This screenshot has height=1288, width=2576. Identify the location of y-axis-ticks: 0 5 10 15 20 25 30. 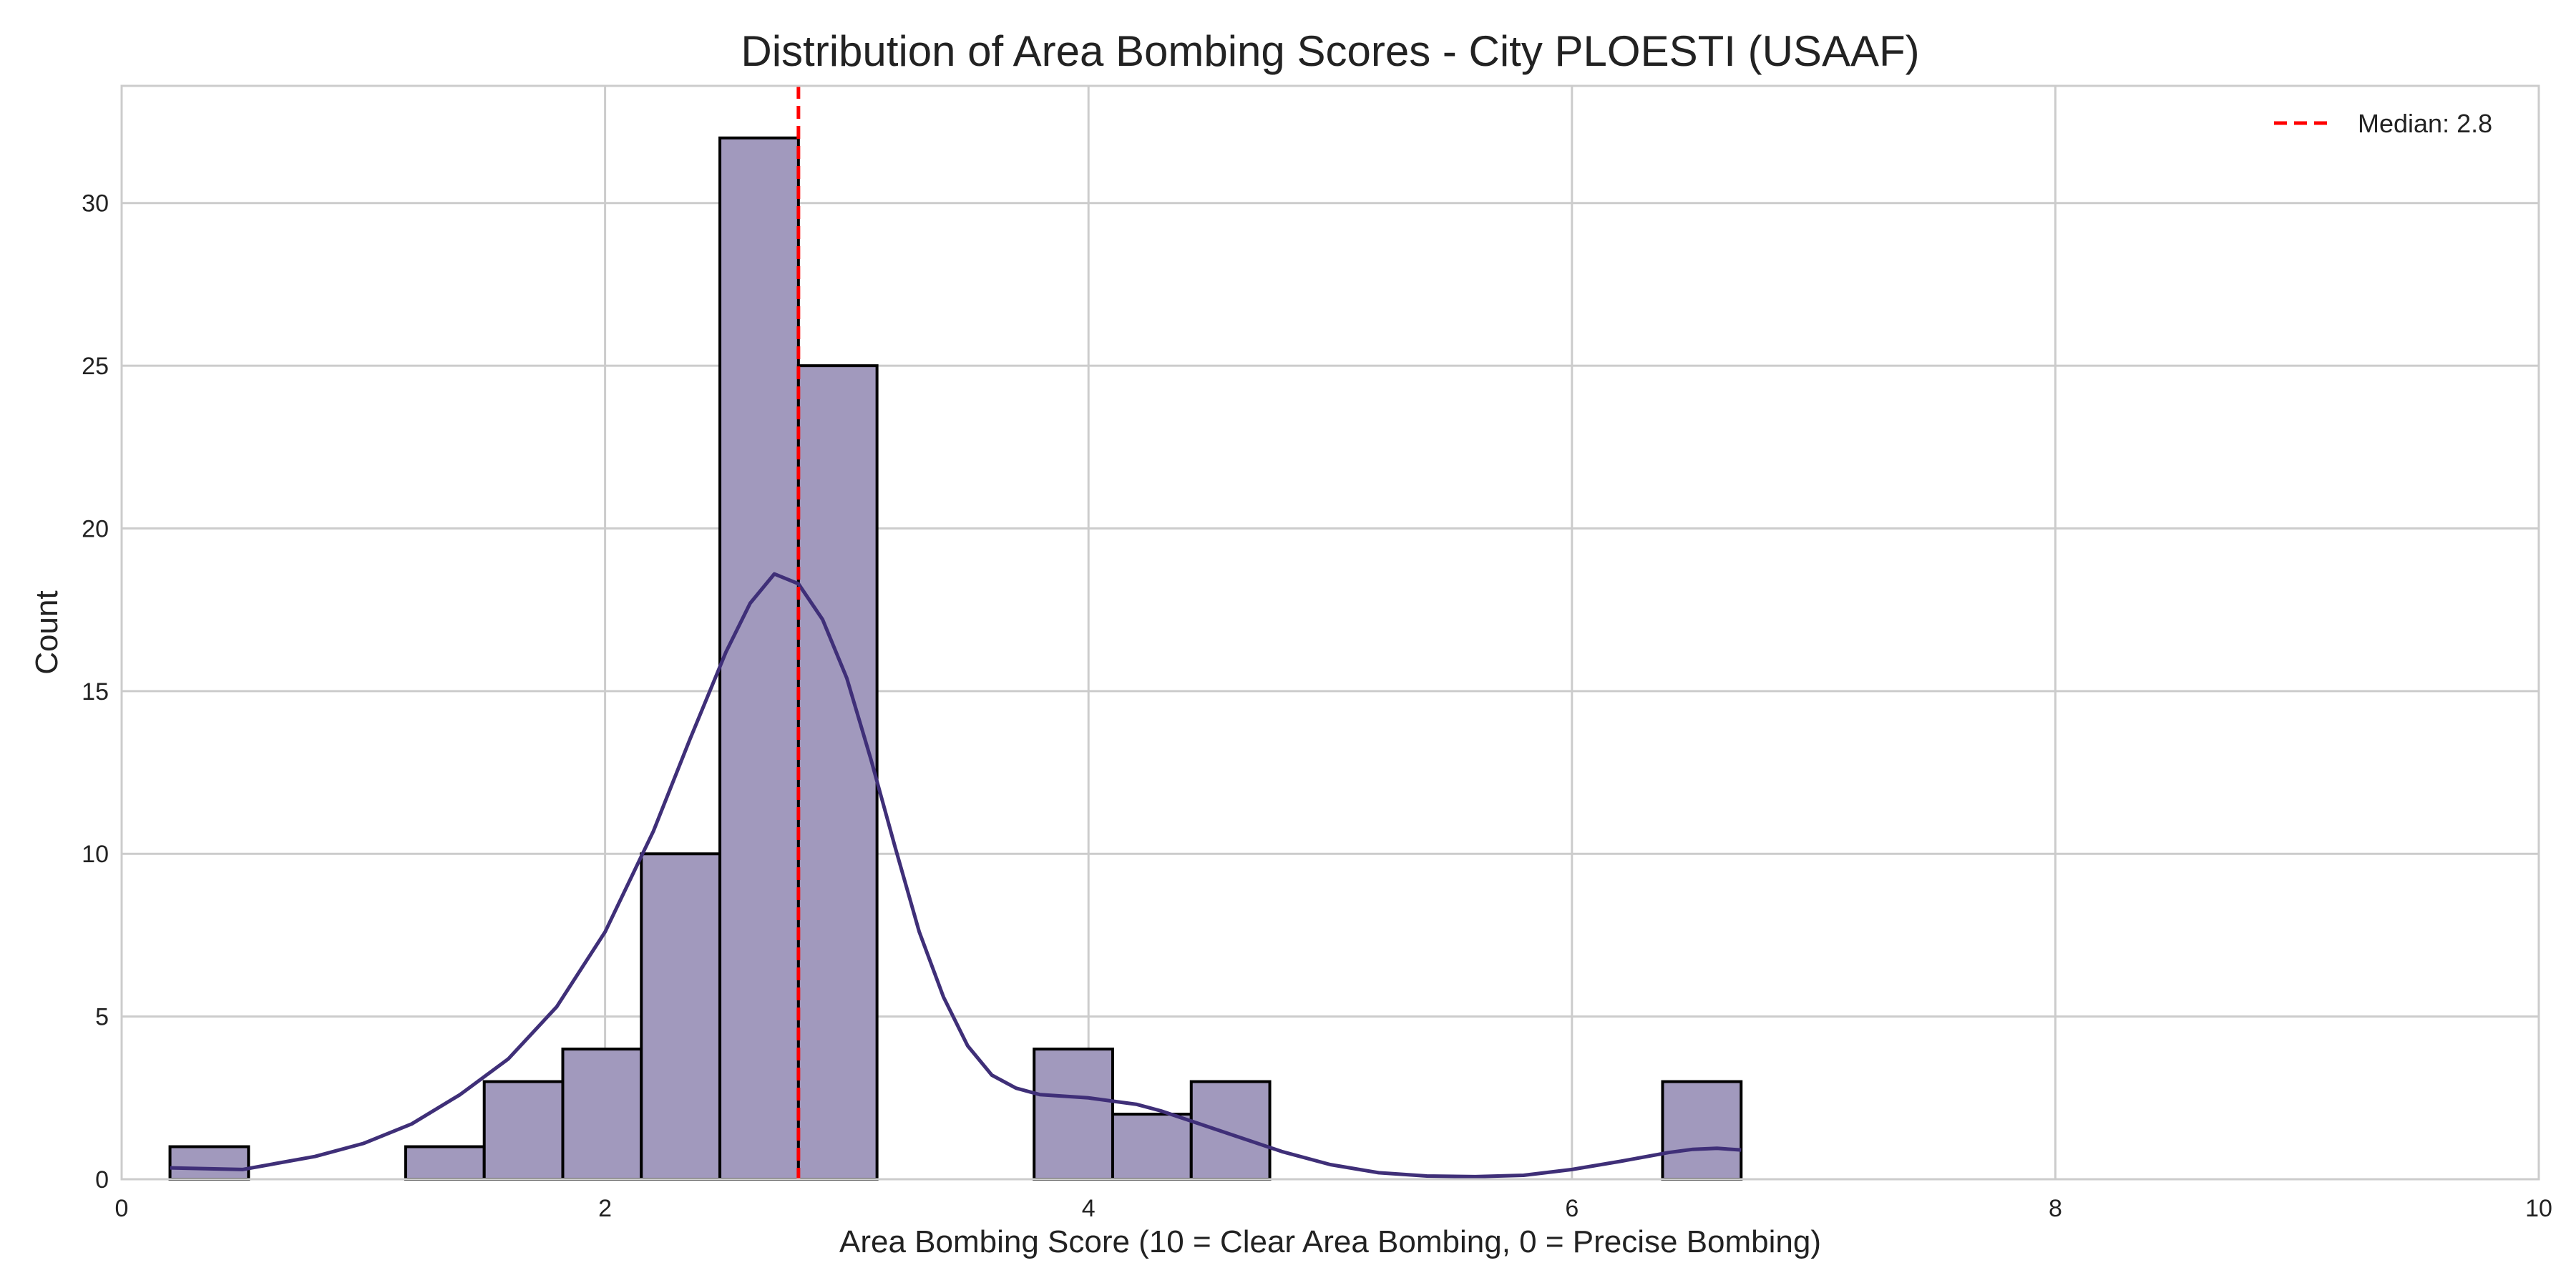
(95, 692).